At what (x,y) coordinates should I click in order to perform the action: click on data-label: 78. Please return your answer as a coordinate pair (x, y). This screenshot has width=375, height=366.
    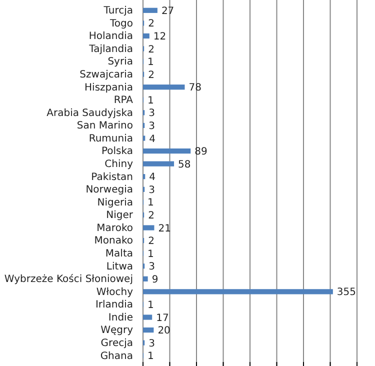
    Looking at the image, I should click on (195, 88).